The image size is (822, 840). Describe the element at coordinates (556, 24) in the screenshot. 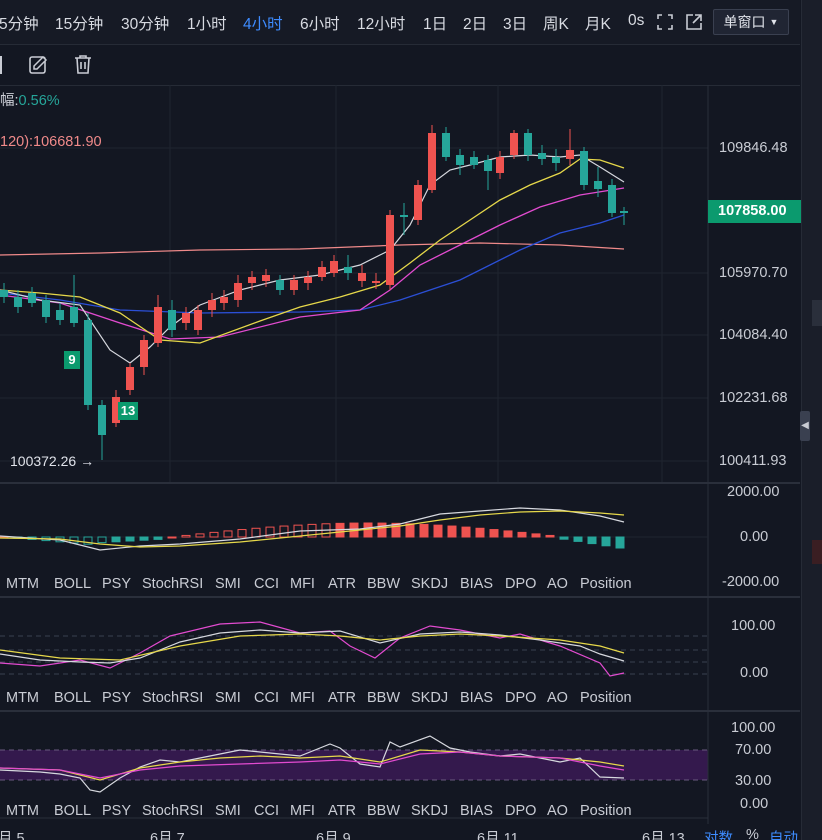

I see `tf-week: 周K` at that location.